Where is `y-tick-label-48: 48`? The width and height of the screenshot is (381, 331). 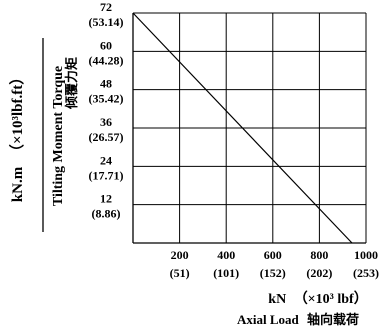 y-tick-label-48: 48 is located at coordinates (106, 84).